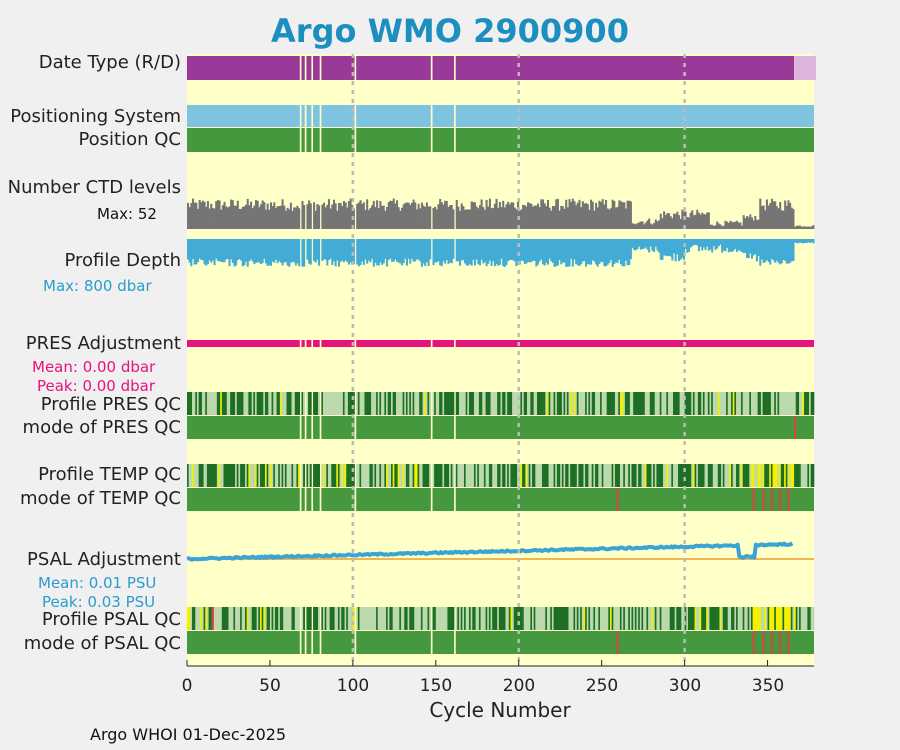  I want to click on date-type-realtime-bar, so click(338, 68).